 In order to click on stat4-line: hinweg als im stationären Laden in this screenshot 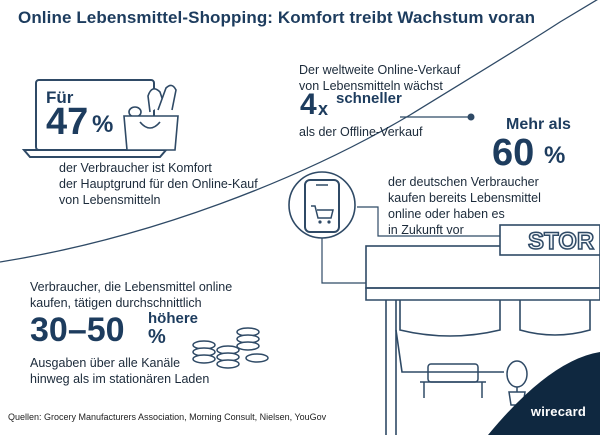, I will do `click(120, 379)`.